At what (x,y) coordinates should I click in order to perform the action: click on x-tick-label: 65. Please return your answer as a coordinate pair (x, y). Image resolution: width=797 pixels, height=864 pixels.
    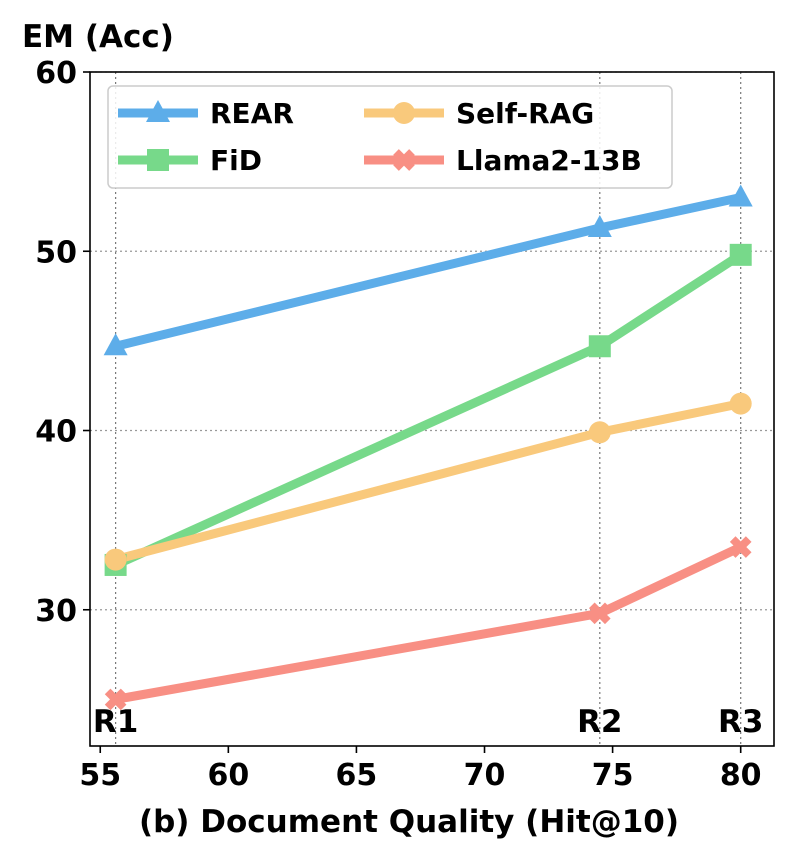
    Looking at the image, I should click on (357, 775).